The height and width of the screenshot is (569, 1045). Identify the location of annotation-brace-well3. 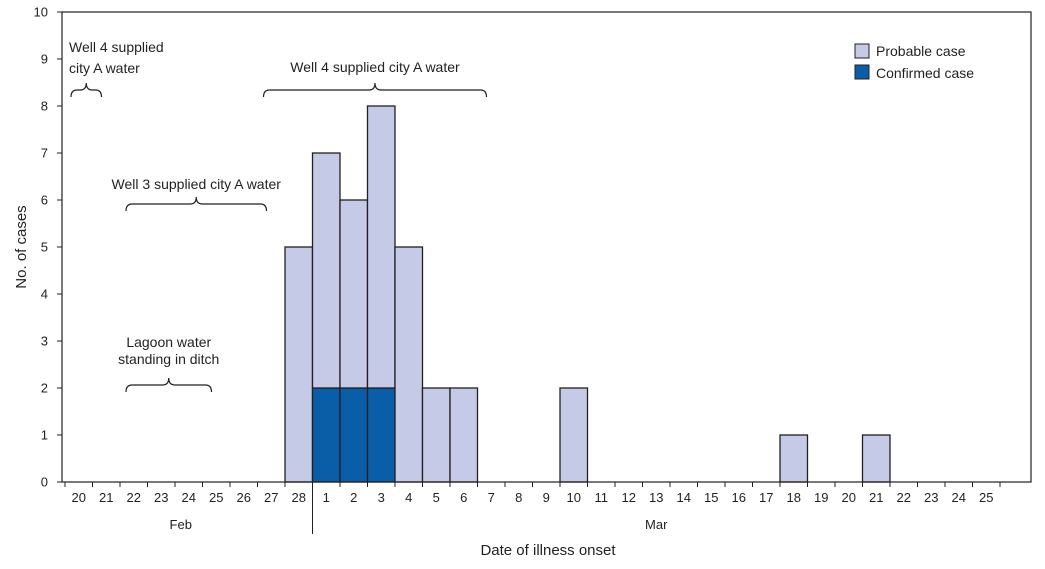
(196, 204).